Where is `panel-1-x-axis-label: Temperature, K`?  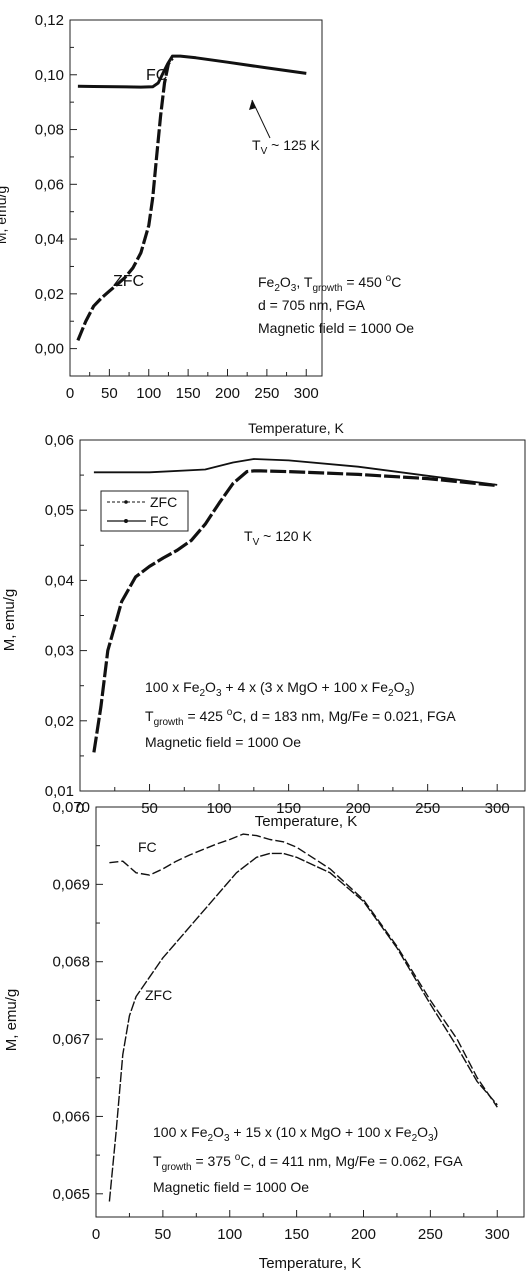 panel-1-x-axis-label: Temperature, K is located at coordinates (296, 428).